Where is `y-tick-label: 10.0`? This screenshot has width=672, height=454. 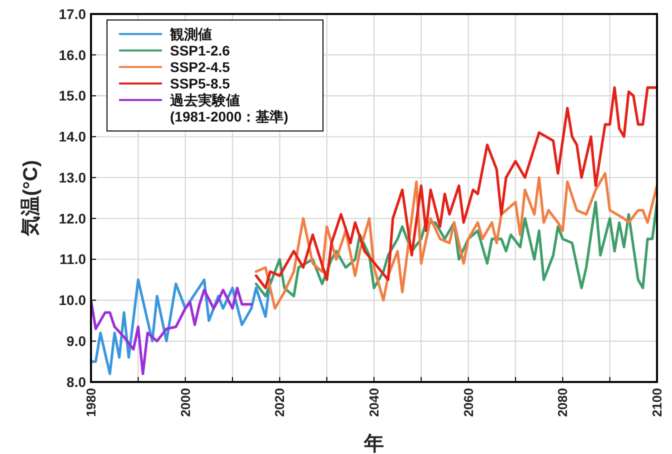 y-tick-label: 10.0 is located at coordinates (72, 300).